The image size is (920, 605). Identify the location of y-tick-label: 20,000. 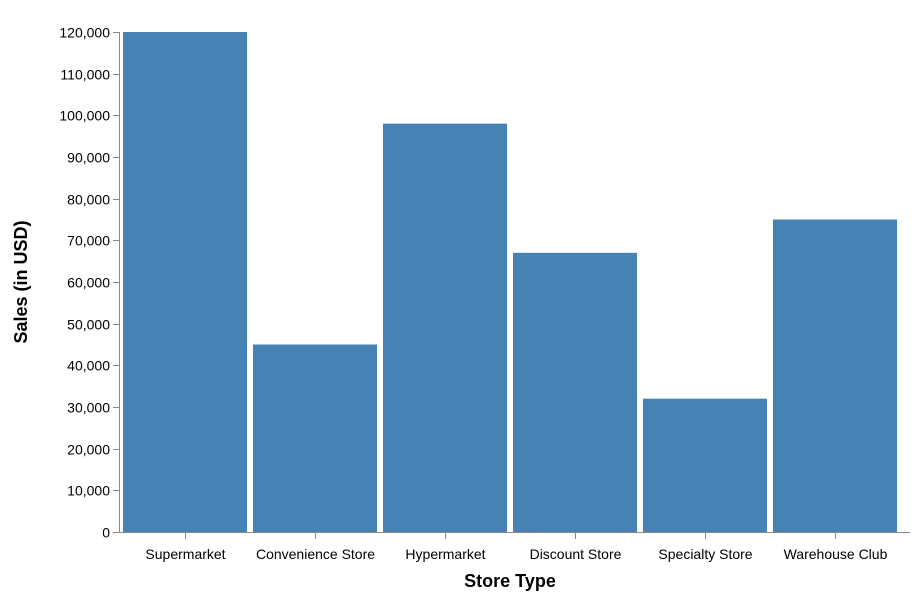
(88, 450).